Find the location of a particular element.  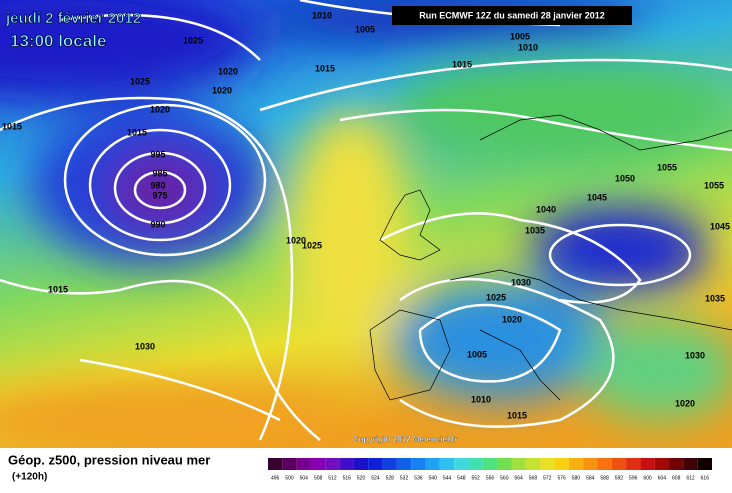

colorbar-label: 520 is located at coordinates (361, 478).